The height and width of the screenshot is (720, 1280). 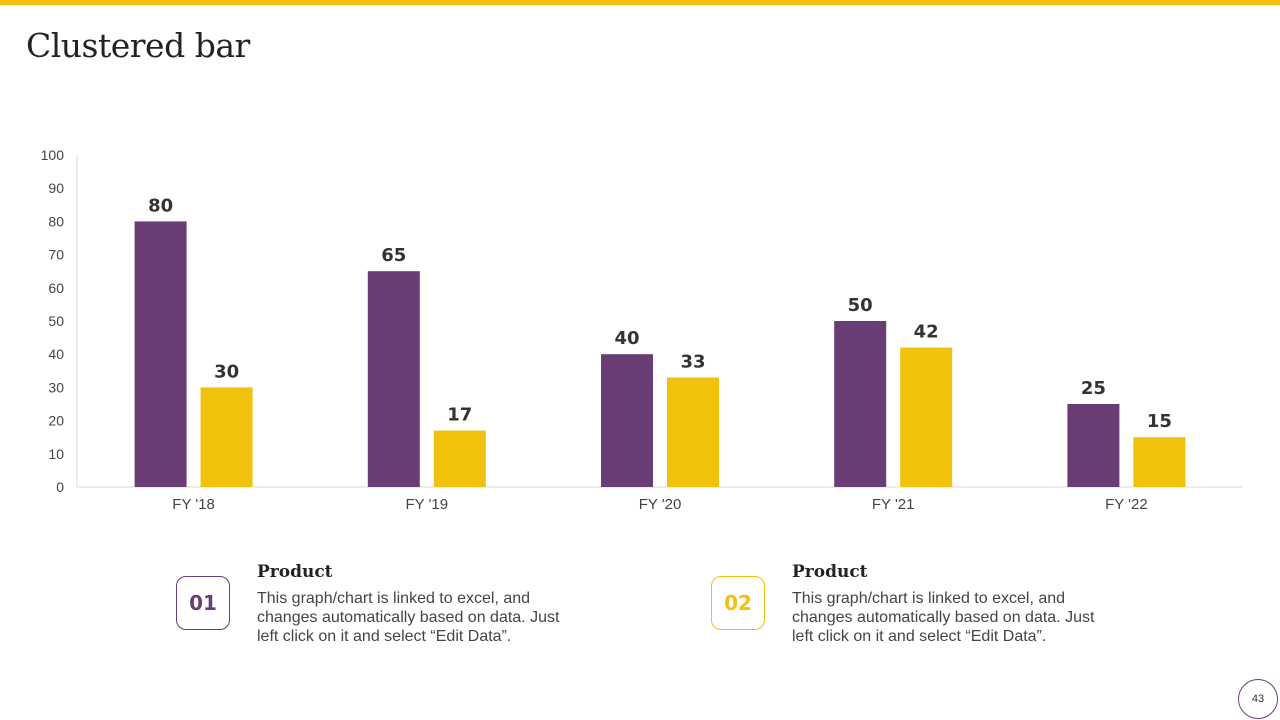 What do you see at coordinates (1159, 421) in the screenshot?
I see `bar-data-label: 15` at bounding box center [1159, 421].